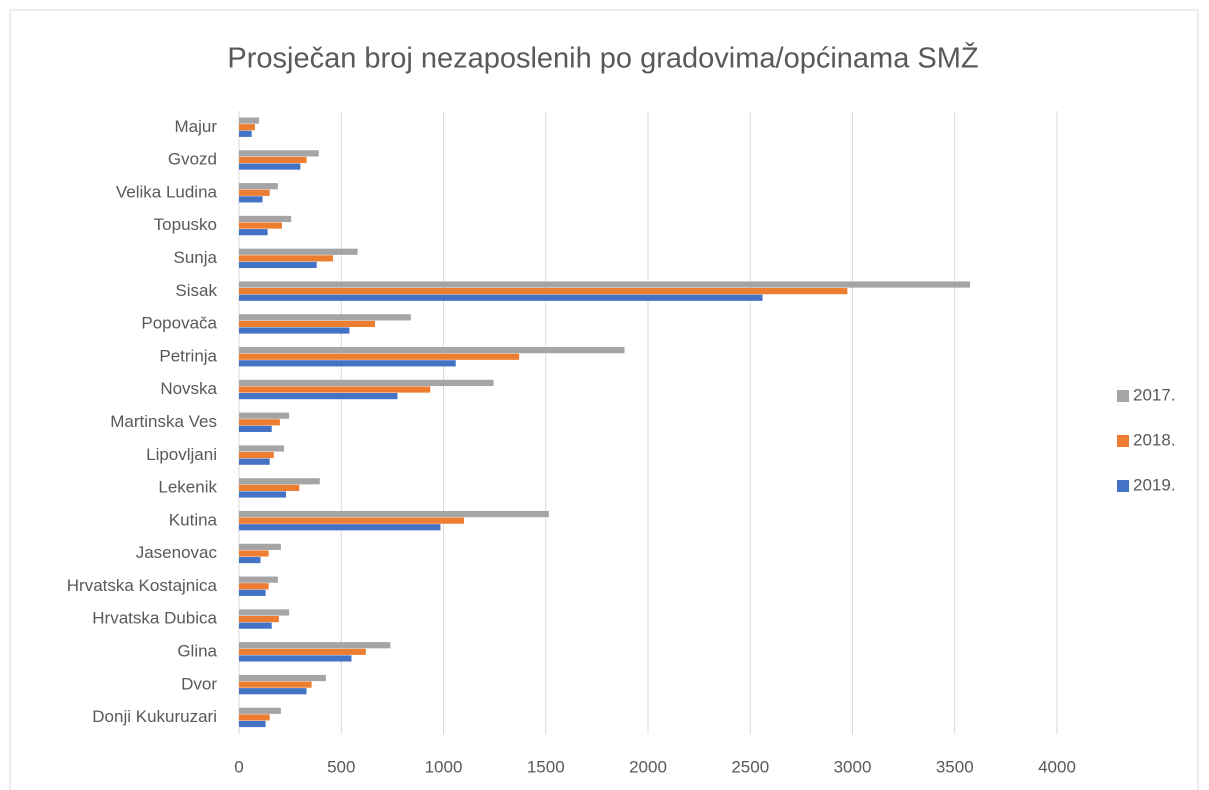  What do you see at coordinates (955, 766) in the screenshot?
I see `x-tick-label: 3500` at bounding box center [955, 766].